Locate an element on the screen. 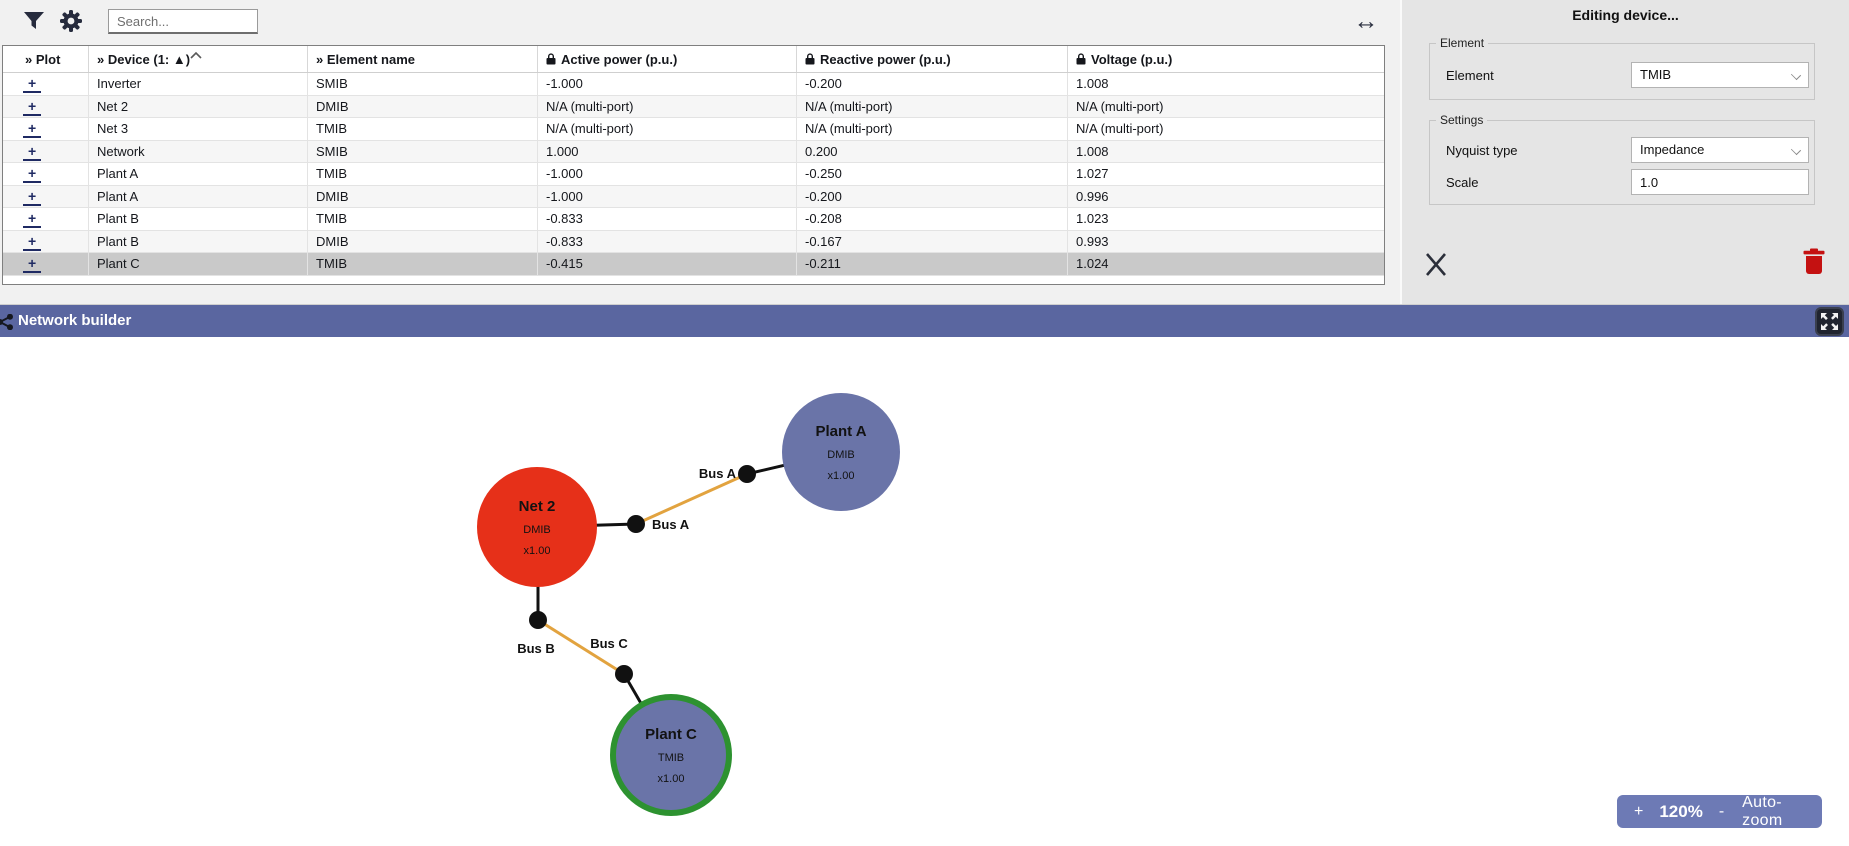  column-header-active-power: Active power (p.u.) is located at coordinates (667, 59).